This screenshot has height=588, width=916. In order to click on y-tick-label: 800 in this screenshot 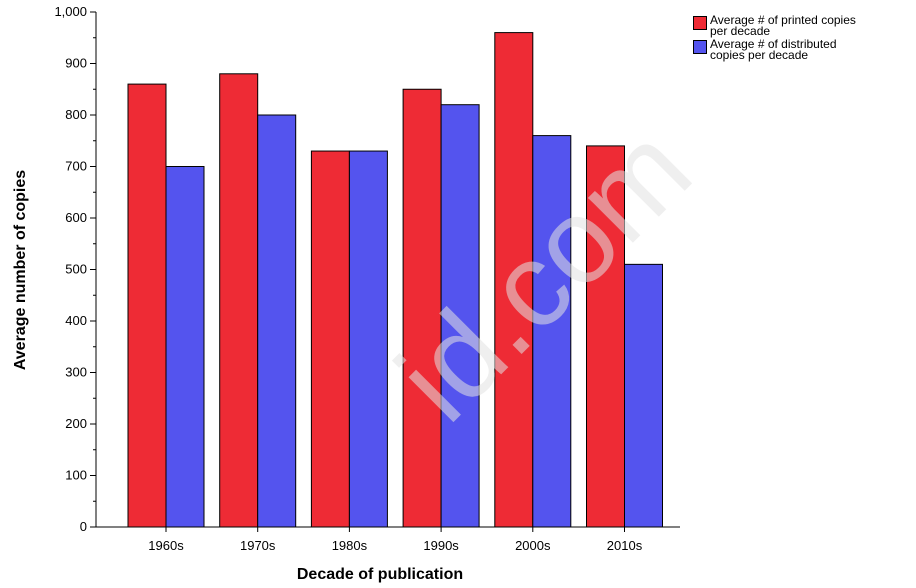, I will do `click(76, 114)`.